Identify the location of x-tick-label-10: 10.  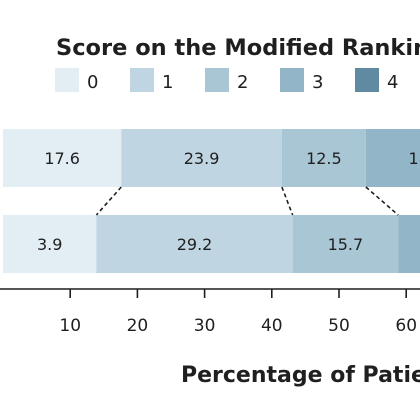
(70, 326).